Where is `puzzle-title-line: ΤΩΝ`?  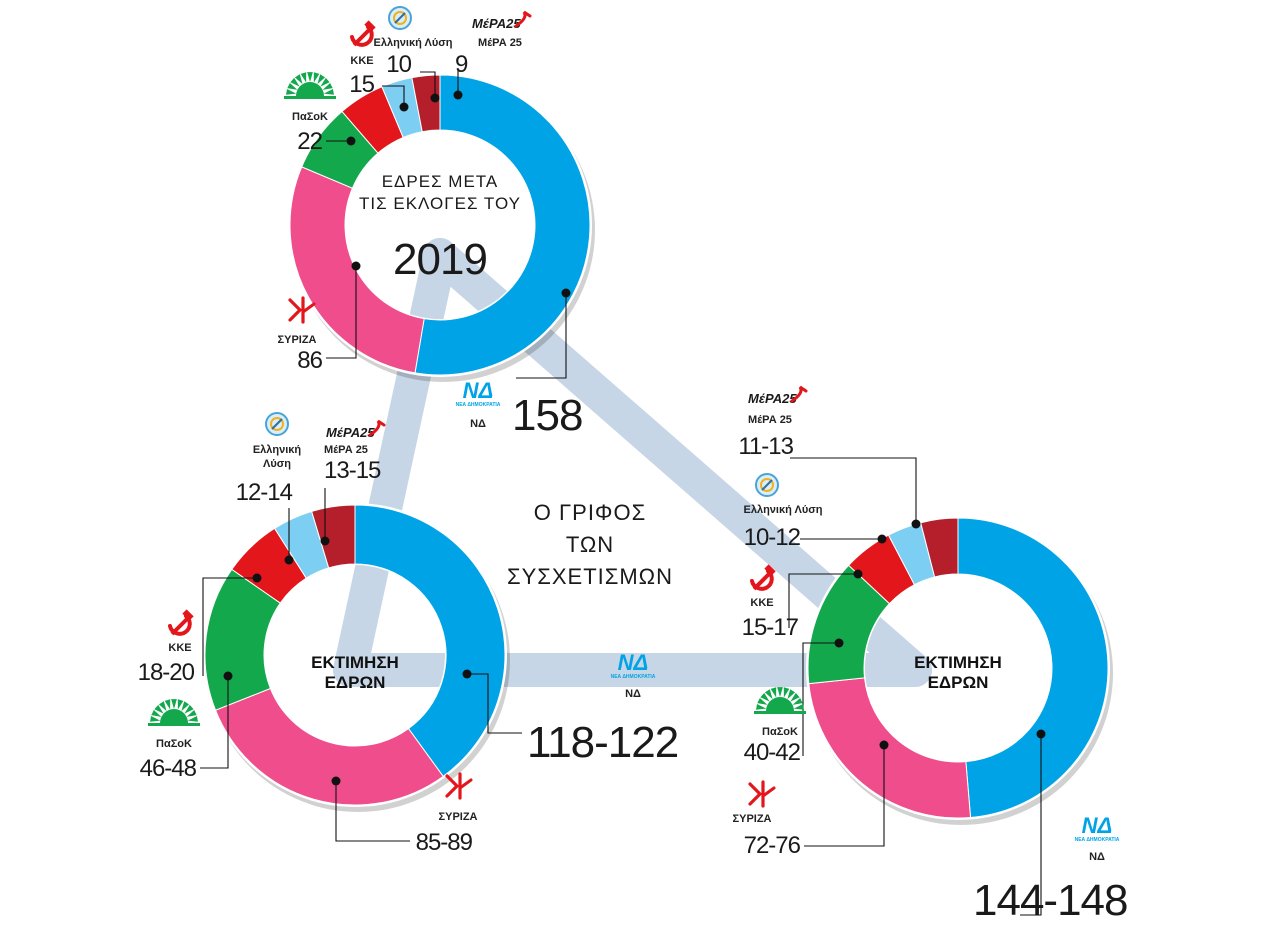
puzzle-title-line: ΤΩΝ is located at coordinates (590, 544).